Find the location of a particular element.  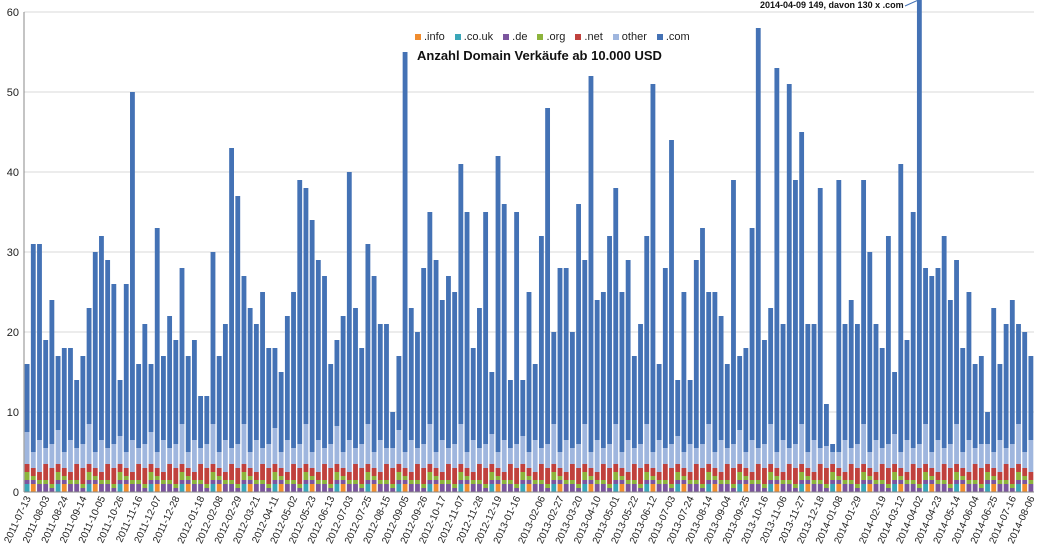

legend-item: other is located at coordinates (629, 37).